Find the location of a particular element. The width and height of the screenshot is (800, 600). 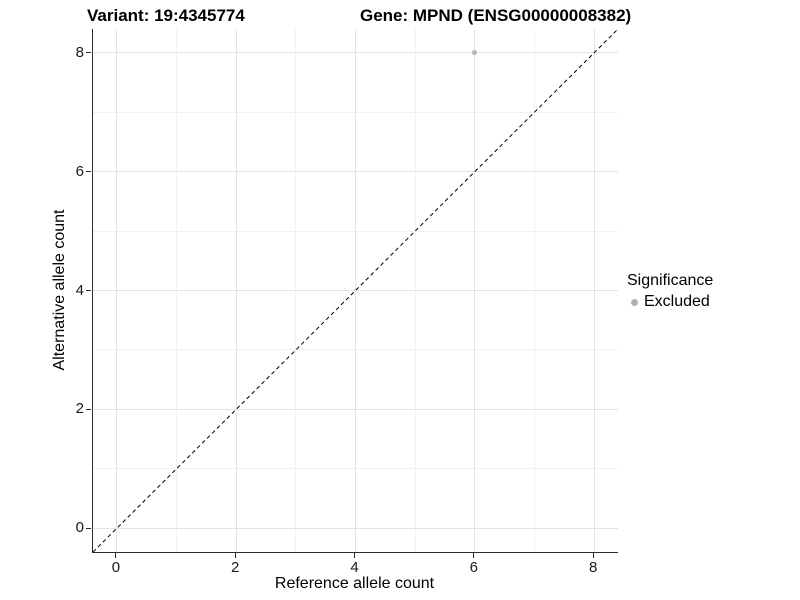

x-axis-title: Reference allele count is located at coordinates (354, 583).